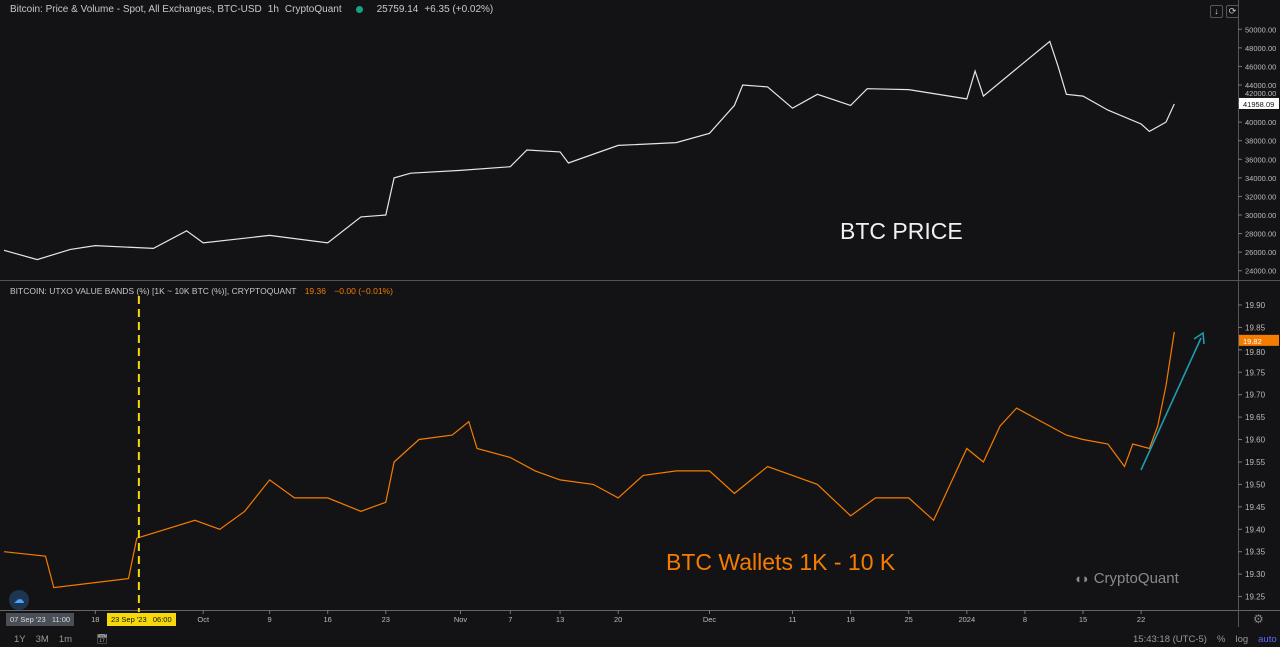 The height and width of the screenshot is (647, 1280). Describe the element at coordinates (1255, 352) in the screenshot. I see `y-tick-label: 19.80` at that location.